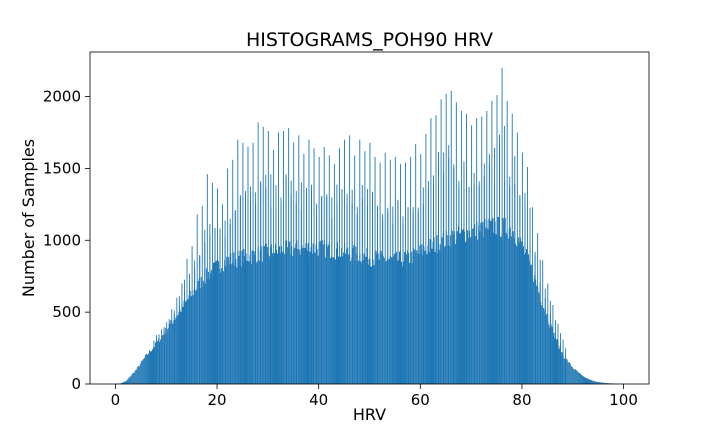  Describe the element at coordinates (216, 400) in the screenshot. I see `x-tick-label: 20` at that location.